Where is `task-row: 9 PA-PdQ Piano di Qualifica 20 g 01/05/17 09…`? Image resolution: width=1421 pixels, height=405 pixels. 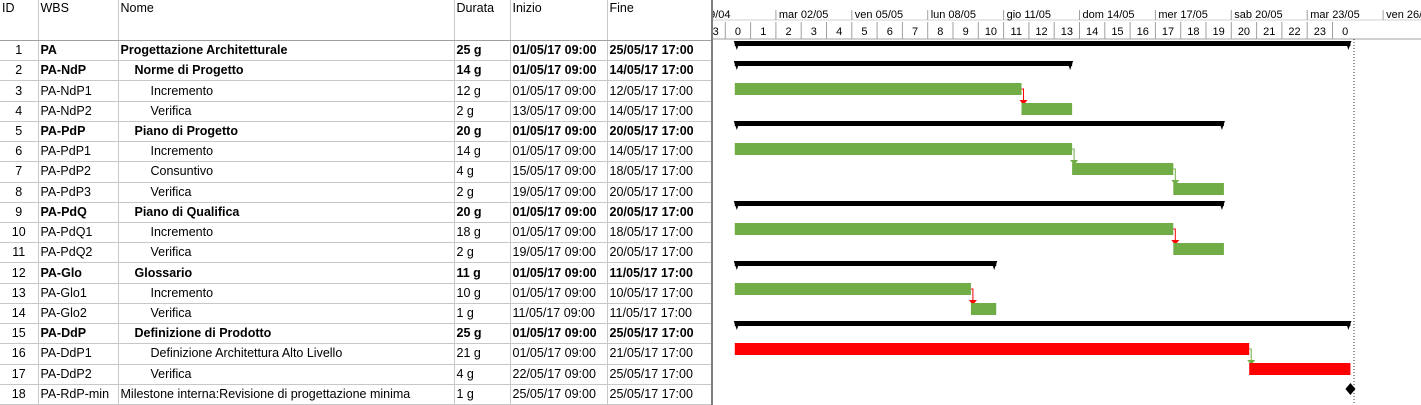
task-row: 9 PA-PdQ Piano di Qualifica 20 g 01/05/17 09… is located at coordinates (356, 212).